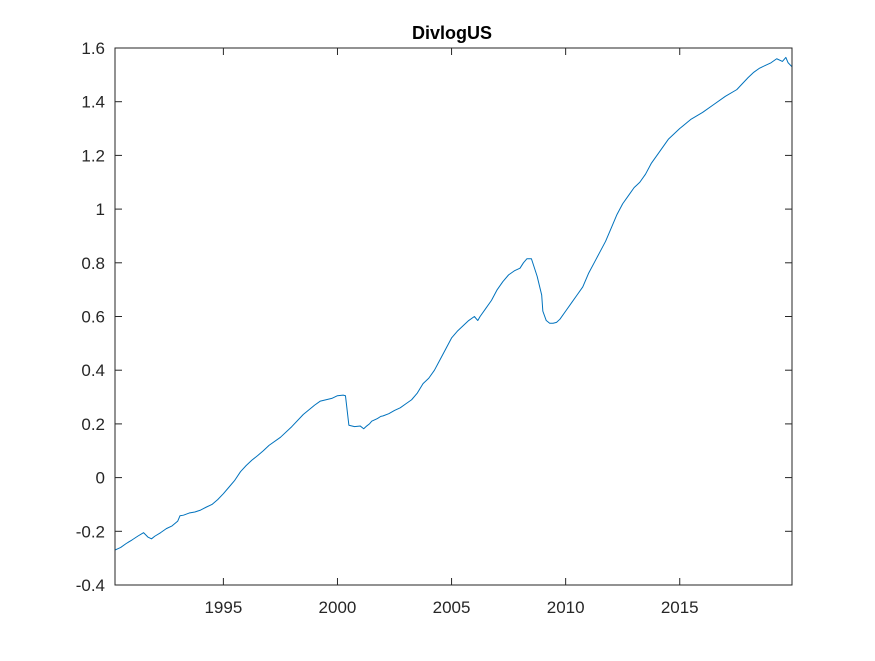 The width and height of the screenshot is (875, 661). Describe the element at coordinates (338, 607) in the screenshot. I see `x-tick-label: 2000` at that location.